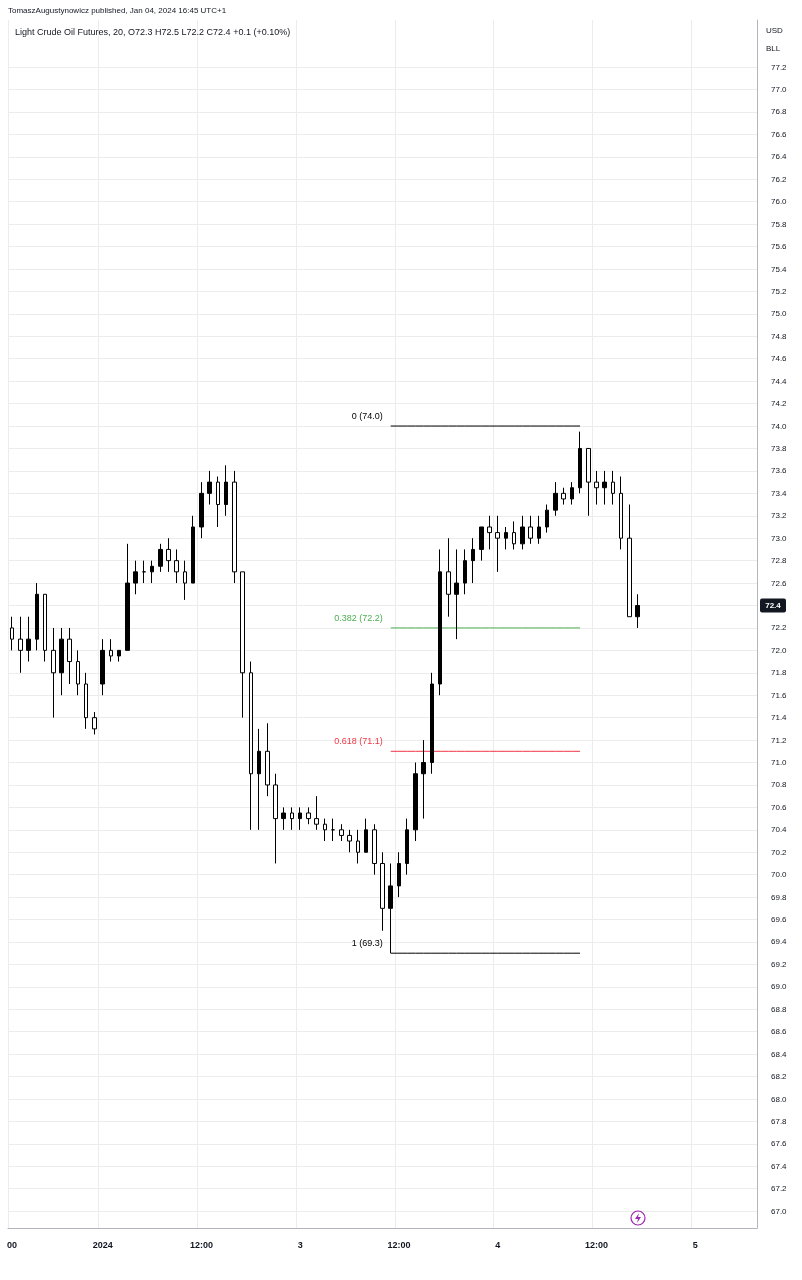 This screenshot has width=802, height=1280. I want to click on series-label: 0.382 (72.2), so click(358, 617).